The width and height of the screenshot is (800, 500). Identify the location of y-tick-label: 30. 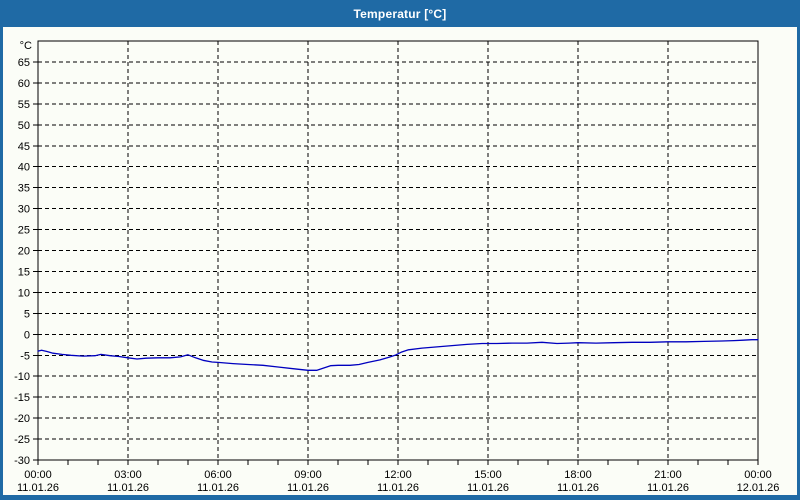
(24, 210).